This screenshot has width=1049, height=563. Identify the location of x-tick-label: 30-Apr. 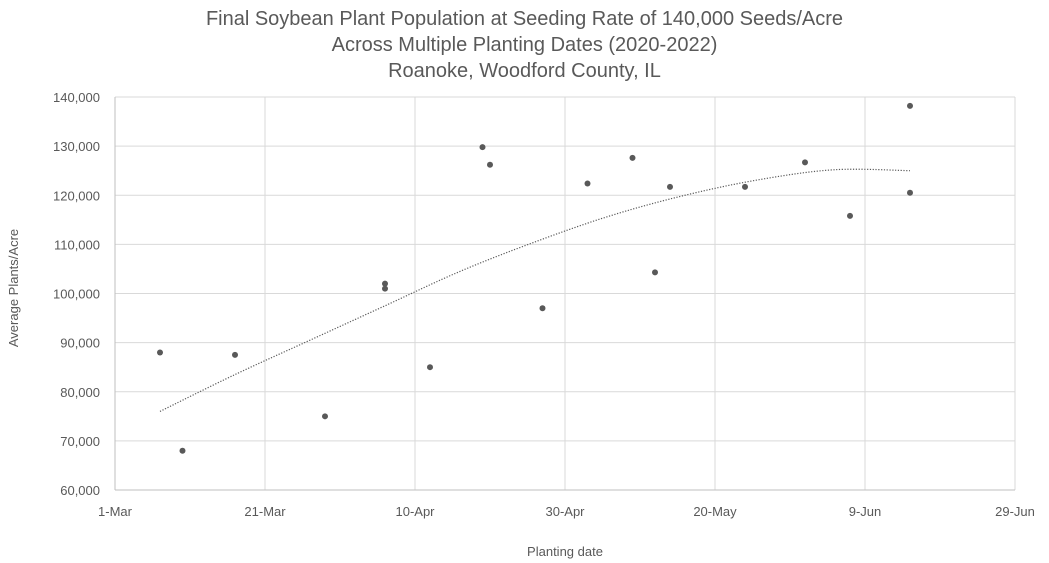
(565, 511).